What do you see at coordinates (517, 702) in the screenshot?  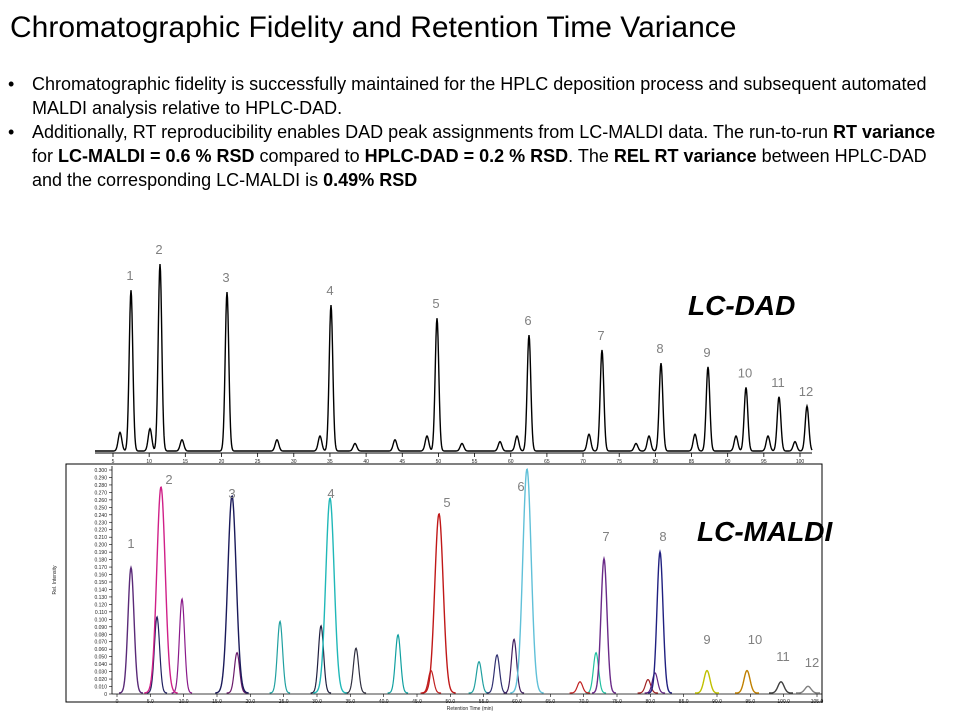 I see `lc-maldi-x-tick-label: 60.0` at bounding box center [517, 702].